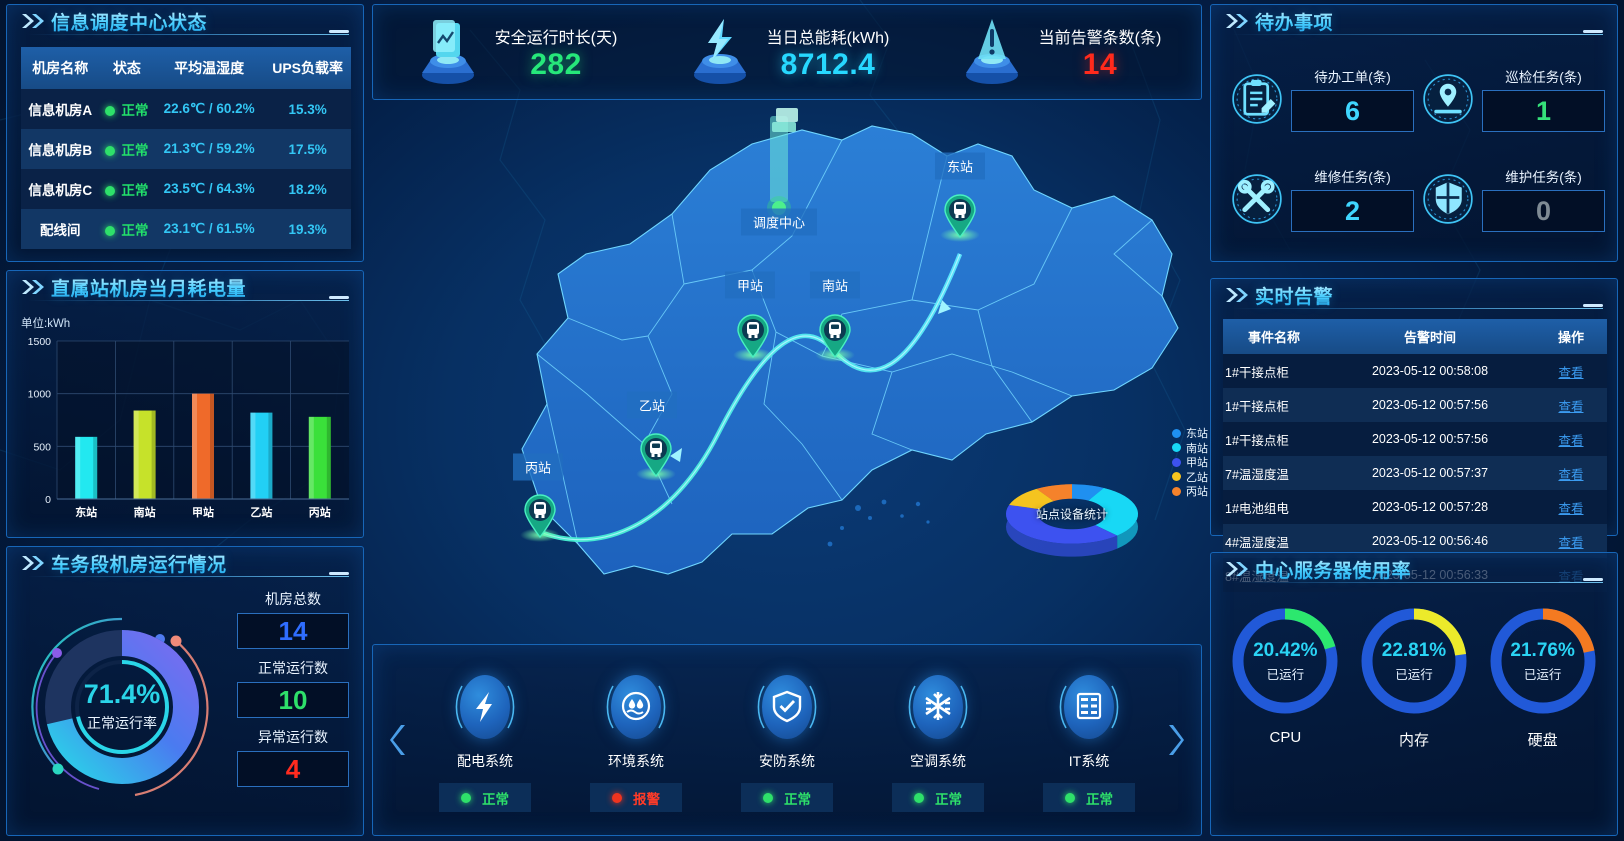  What do you see at coordinates (485, 761) in the screenshot?
I see `subsystem-name: 配电系统` at bounding box center [485, 761].